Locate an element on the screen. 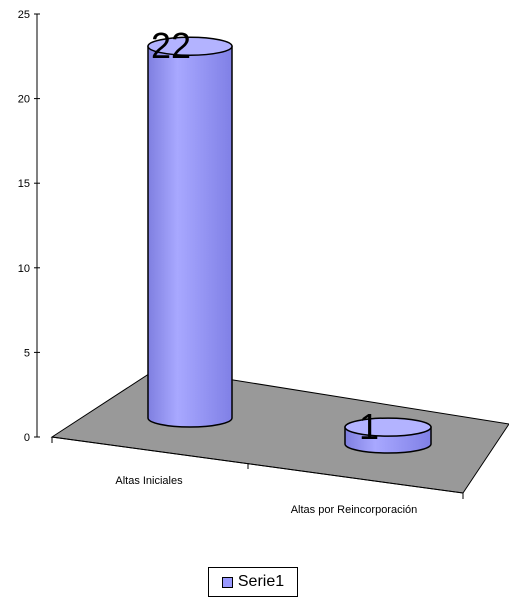  y-tick-label: 15 is located at coordinates (24, 184).